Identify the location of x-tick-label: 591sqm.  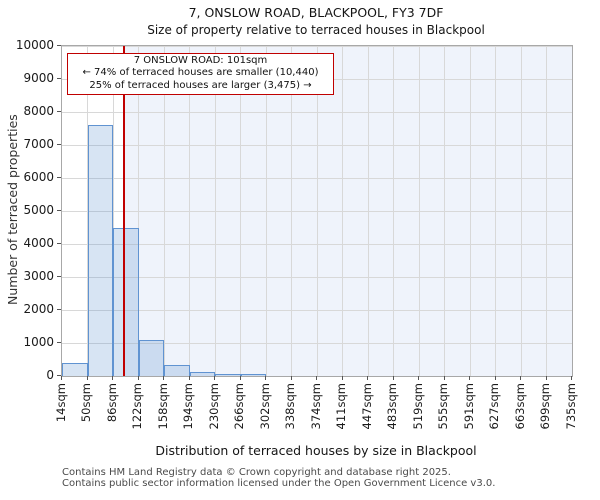
(468, 406).